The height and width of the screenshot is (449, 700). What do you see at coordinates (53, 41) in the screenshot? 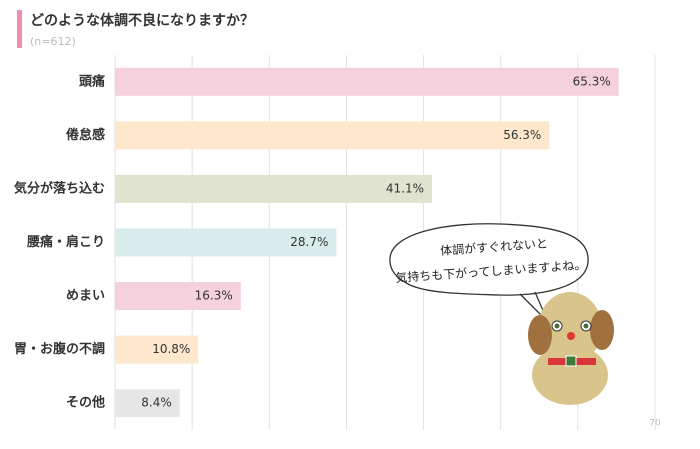
I see `chart-subtitle: (n=612)` at bounding box center [53, 41].